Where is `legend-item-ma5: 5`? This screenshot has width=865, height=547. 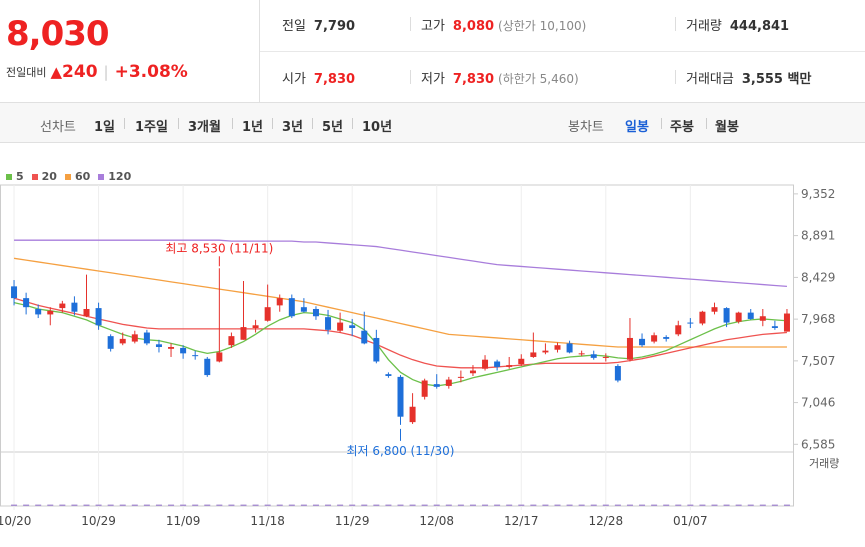 legend-item-ma5: 5 is located at coordinates (15, 176).